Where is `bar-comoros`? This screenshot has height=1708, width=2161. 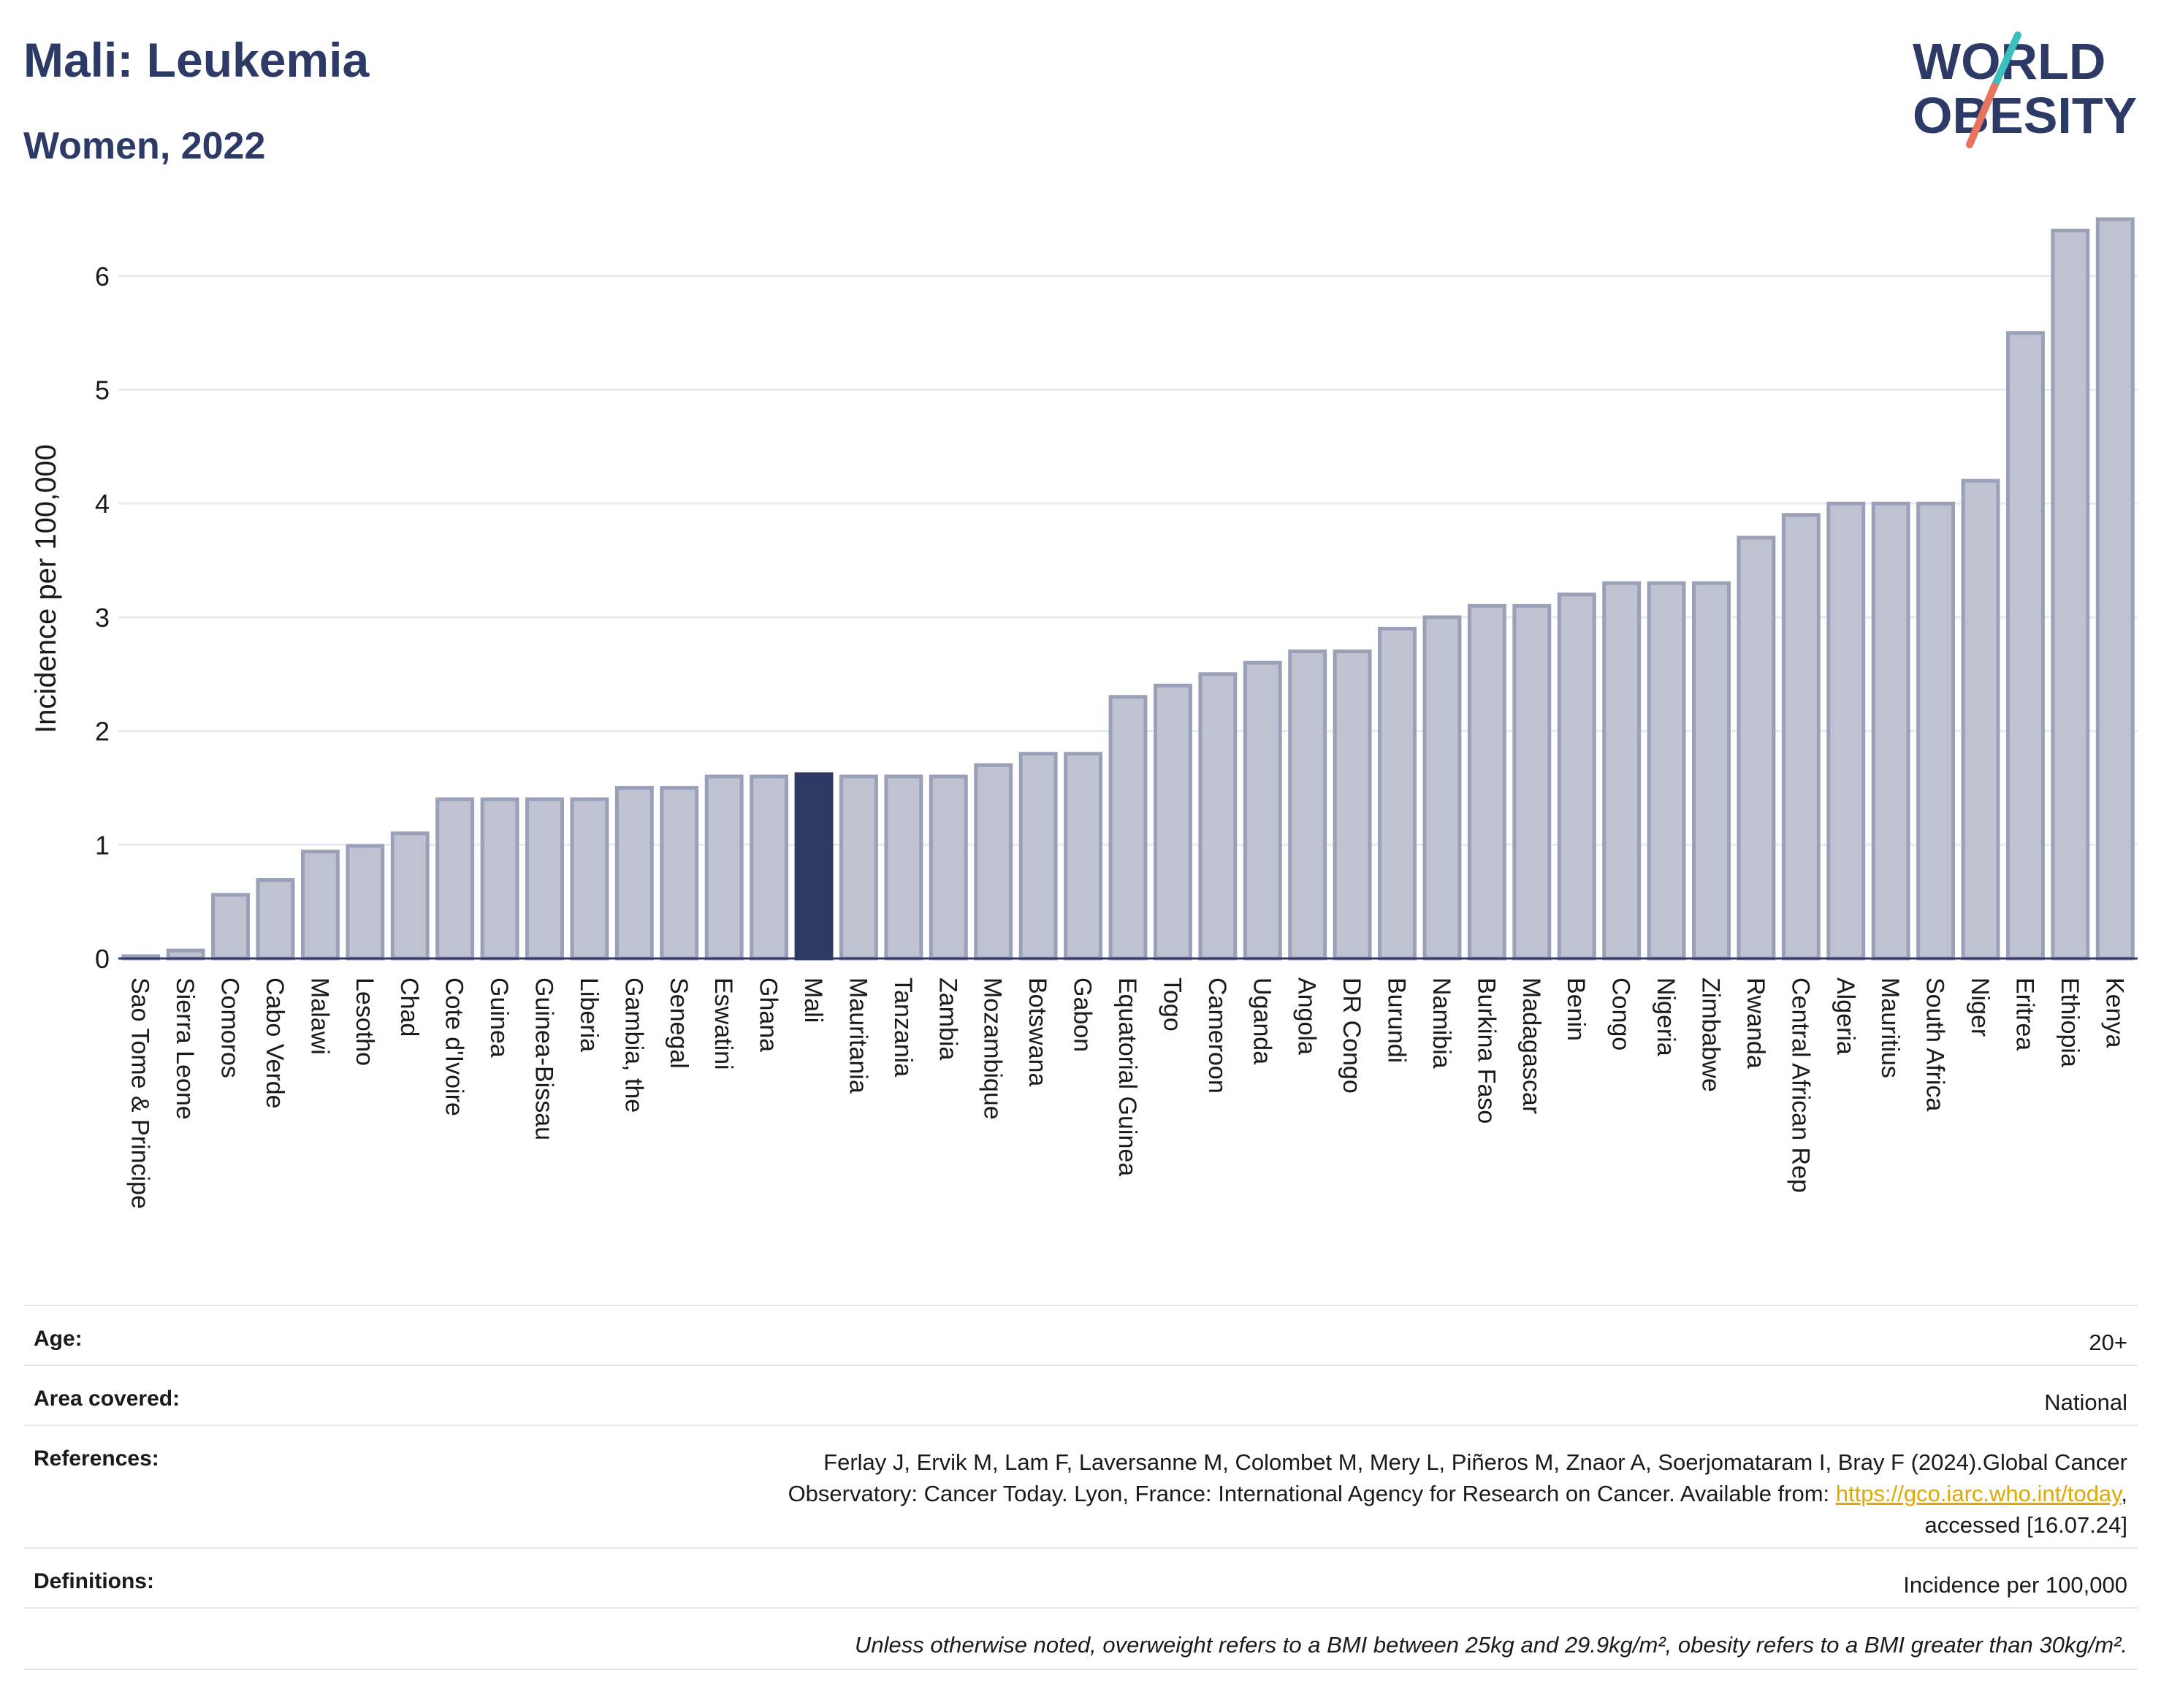 bar-comoros is located at coordinates (231, 927).